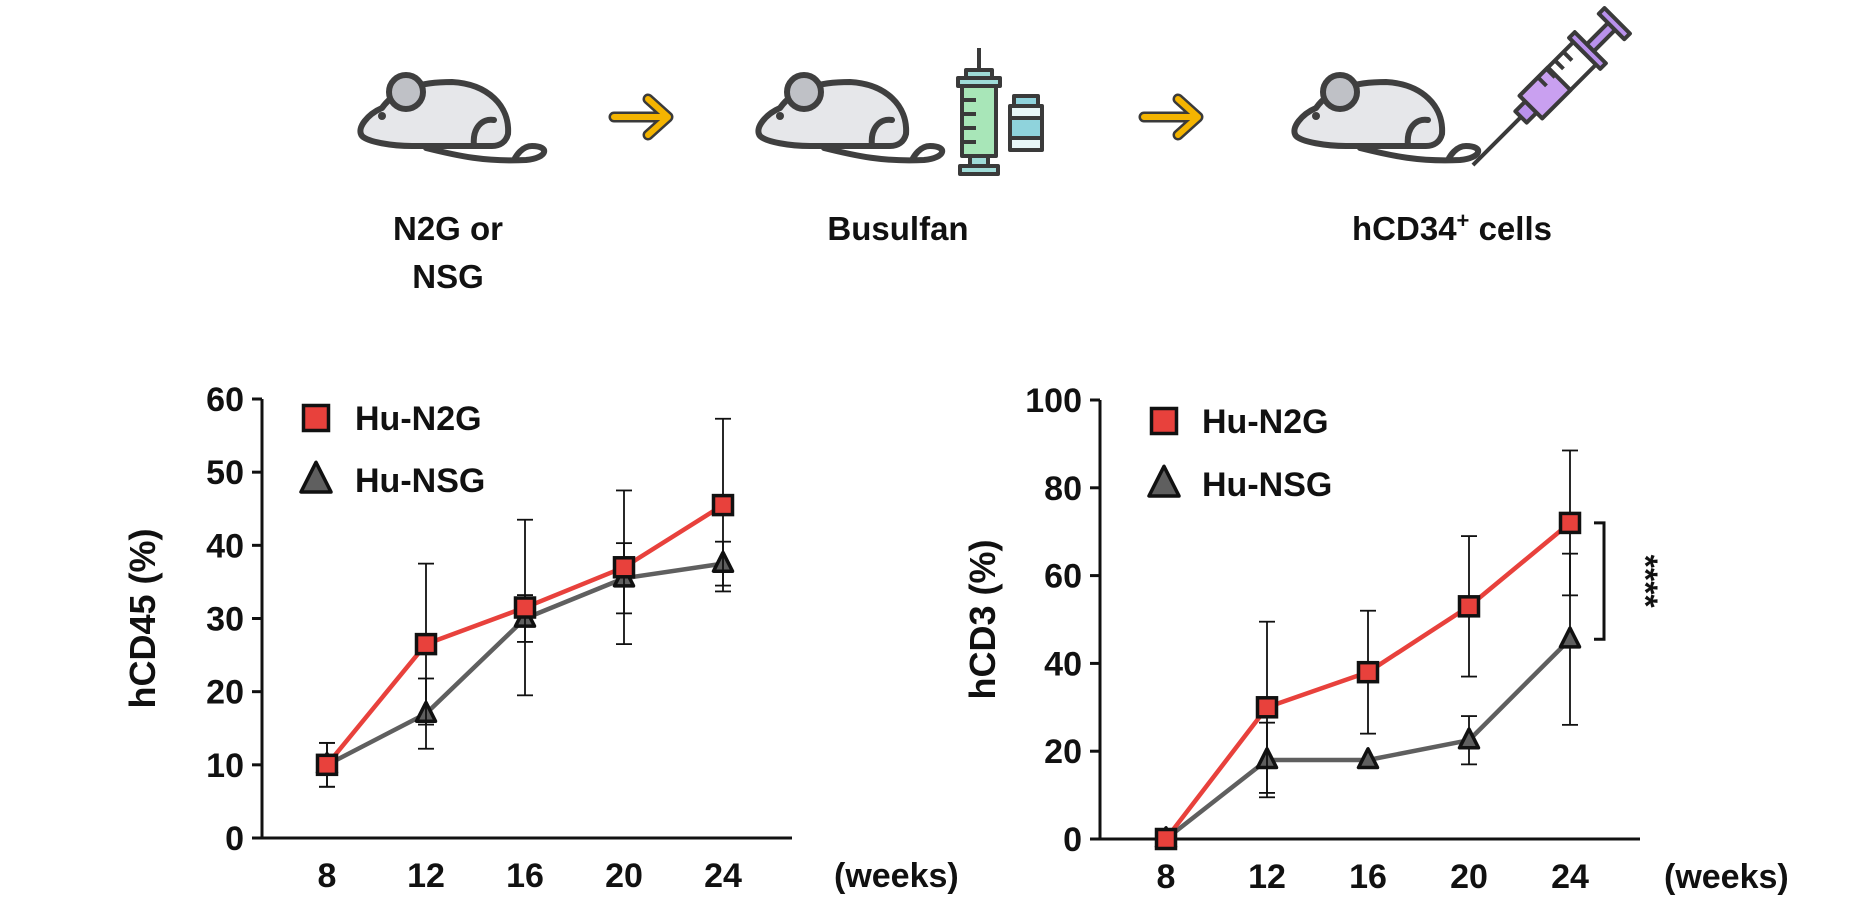 This screenshot has height=917, width=1871. What do you see at coordinates (982, 620) in the screenshot?
I see `y-axis-label: hCD3 (%)` at bounding box center [982, 620].